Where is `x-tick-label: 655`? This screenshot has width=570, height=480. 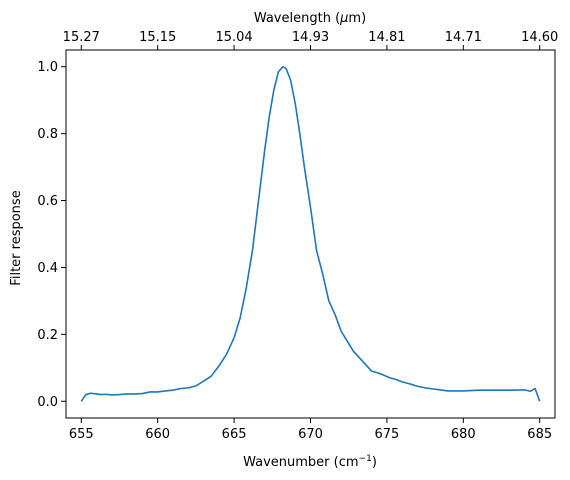
x-tick-label: 655 is located at coordinates (81, 434).